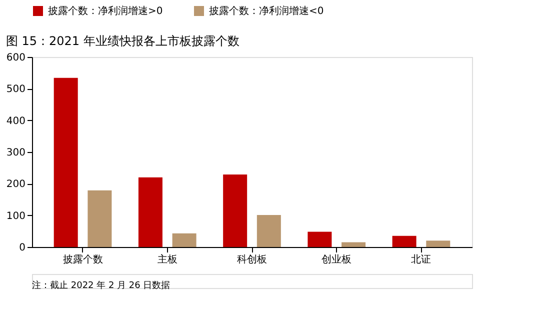 Image resolution: width=550 pixels, height=334 pixels. I want to click on y-tick-label: 600, so click(16, 58).